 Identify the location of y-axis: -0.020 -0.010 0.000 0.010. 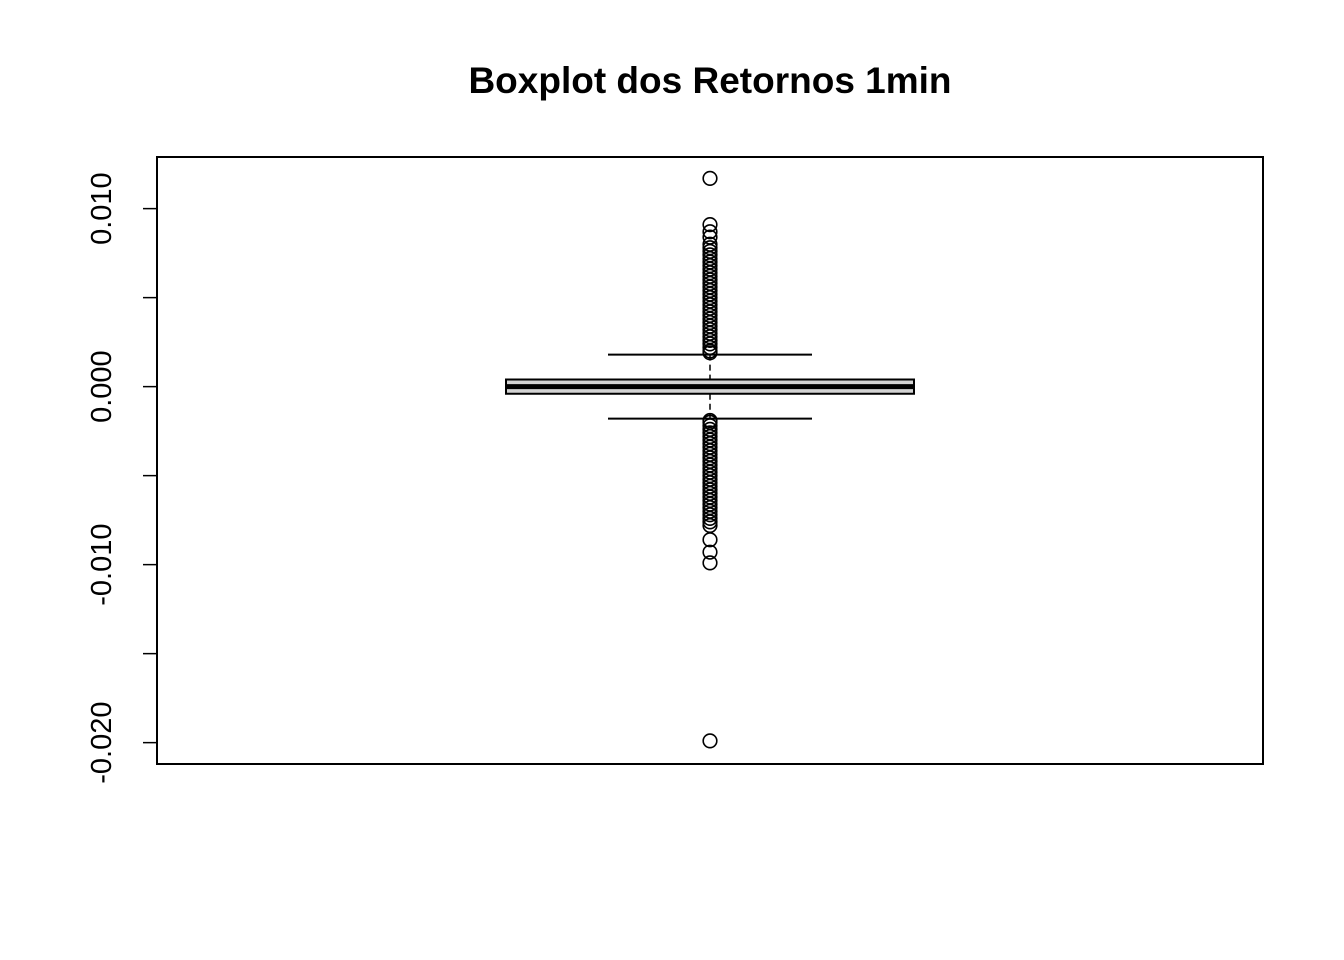
(122, 478).